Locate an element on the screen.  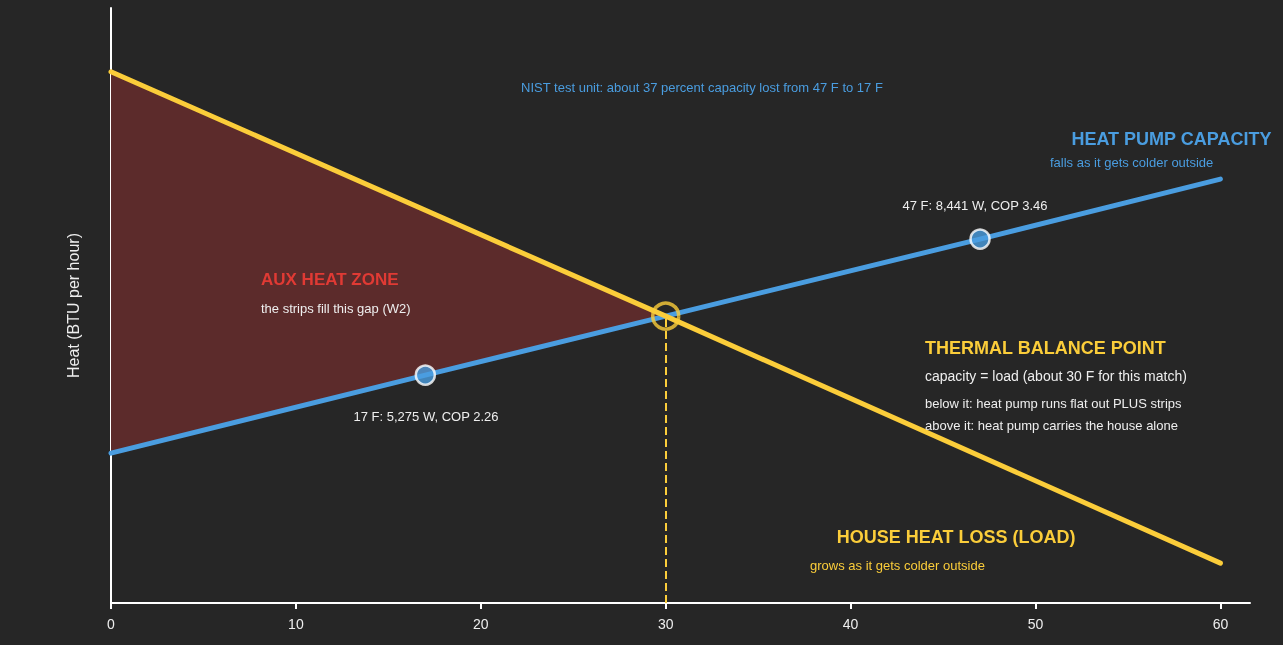
annotation: AUX HEAT ZONE is located at coordinates (330, 279).